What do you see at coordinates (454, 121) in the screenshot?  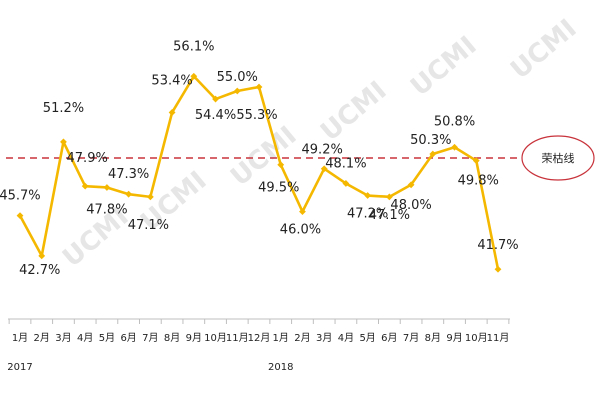 I see `data-label: 50.8%` at bounding box center [454, 121].